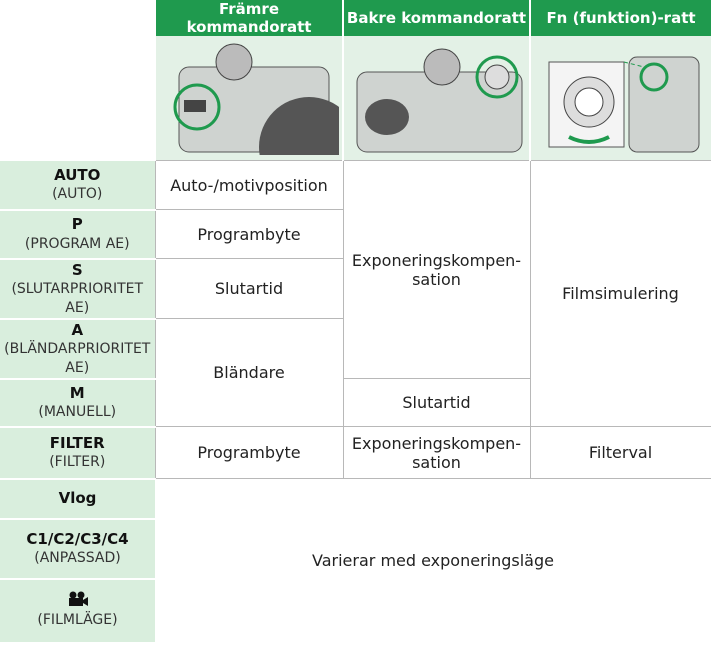  What do you see at coordinates (77, 174) in the screenshot?
I see `mode-name: AUTO` at bounding box center [77, 174].